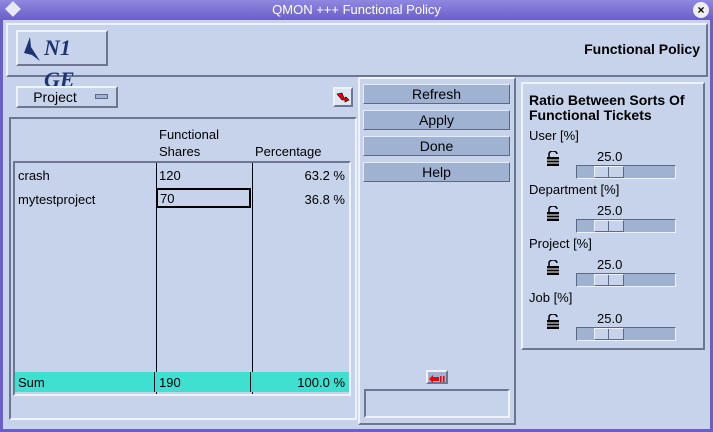  I want to click on department-slider, so click(626, 226).